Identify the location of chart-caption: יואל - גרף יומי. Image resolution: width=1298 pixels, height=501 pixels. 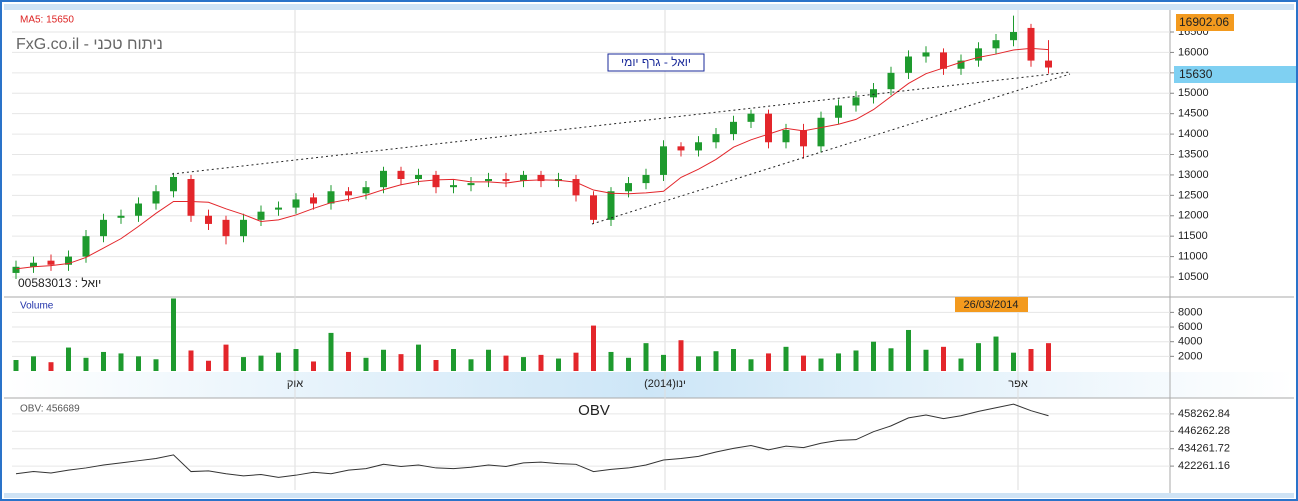
(656, 62).